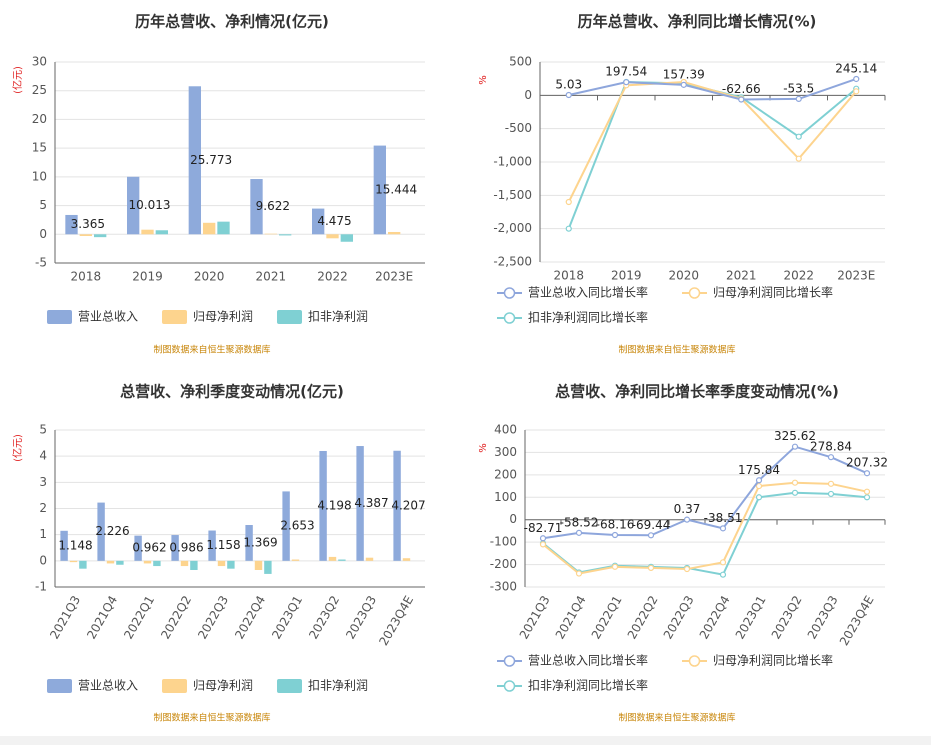  Describe the element at coordinates (483, 448) in the screenshot. I see `y-axis-label: %` at that location.